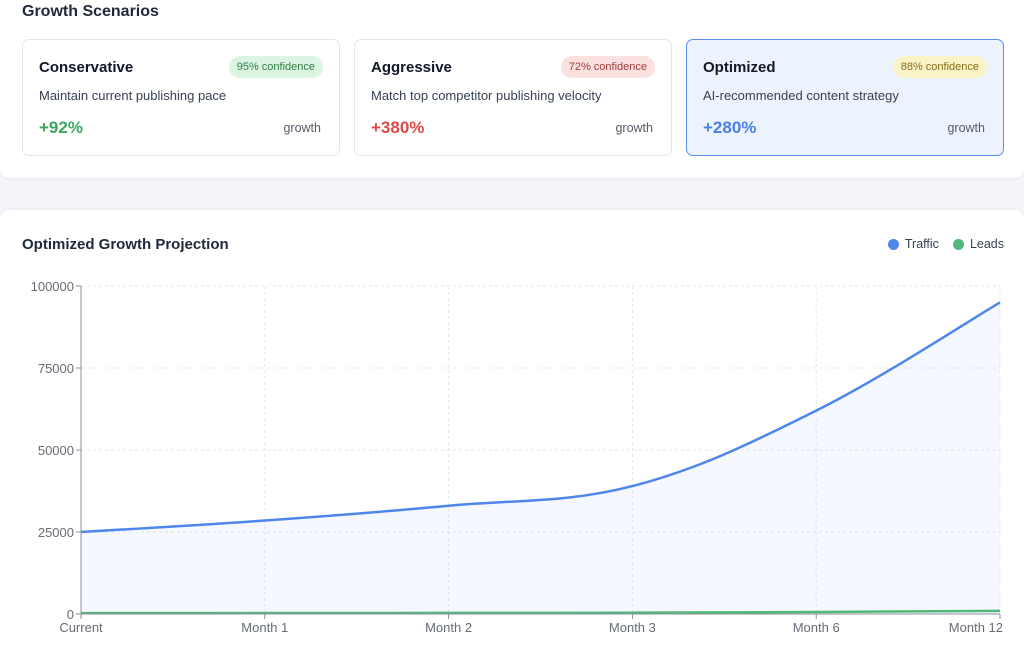 Image resolution: width=1024 pixels, height=647 pixels. What do you see at coordinates (607, 67) in the screenshot?
I see `confidence-badge: 72% confidence` at bounding box center [607, 67].